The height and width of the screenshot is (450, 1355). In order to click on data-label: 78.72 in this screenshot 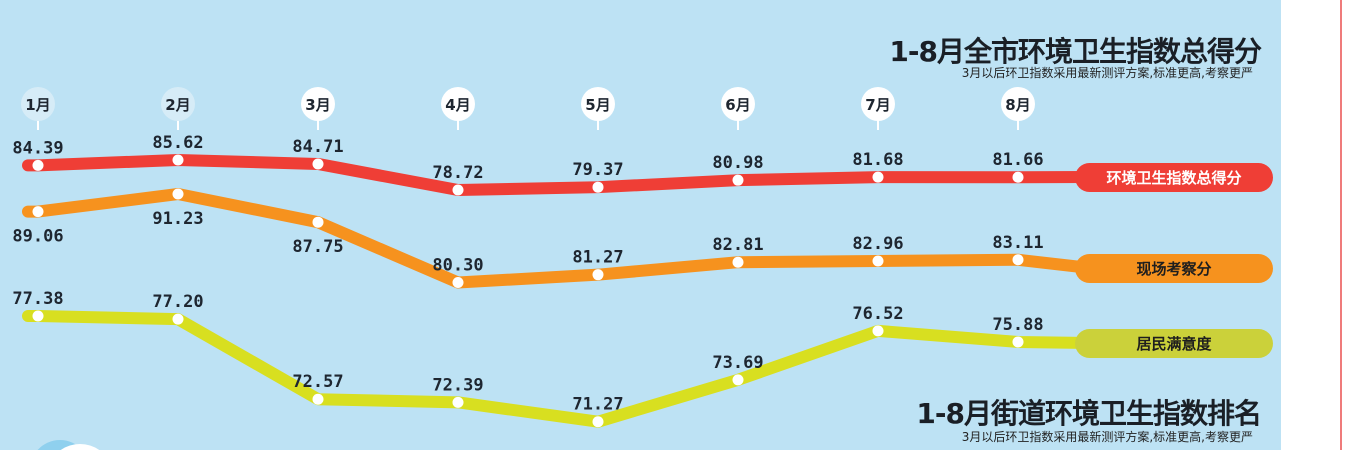, I will do `click(457, 173)`.